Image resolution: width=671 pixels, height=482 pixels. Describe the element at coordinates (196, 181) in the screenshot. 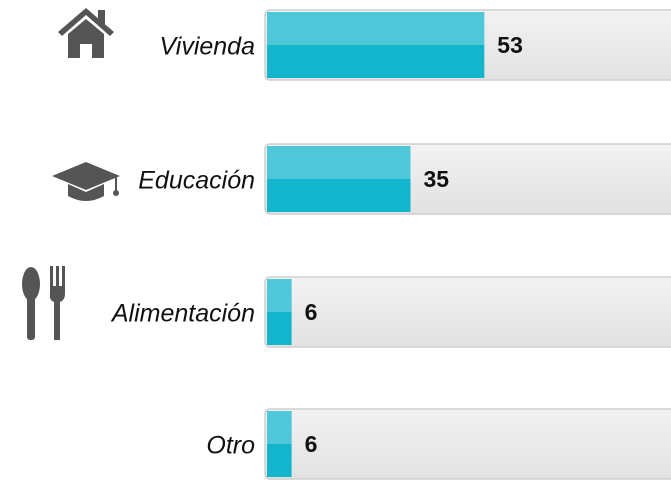

I see `category-label: Educación` at that location.